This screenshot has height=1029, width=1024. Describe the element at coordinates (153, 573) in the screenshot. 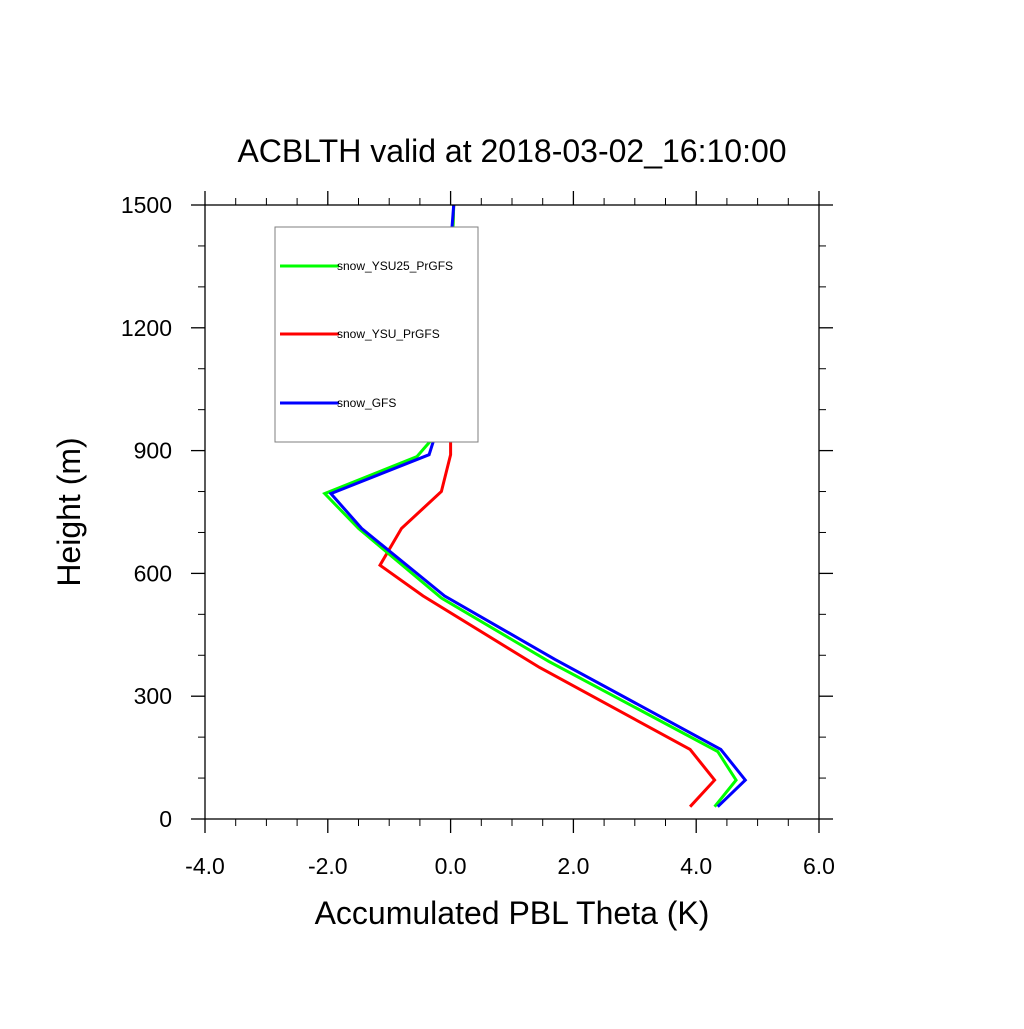

I see `y-tick-label: 600` at that location.